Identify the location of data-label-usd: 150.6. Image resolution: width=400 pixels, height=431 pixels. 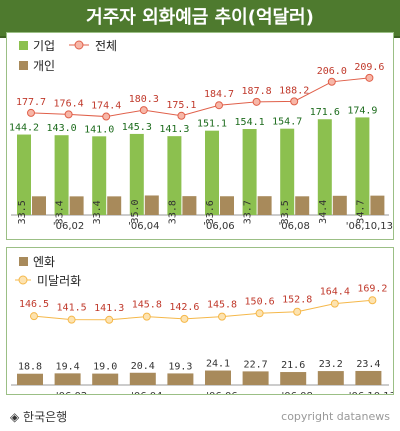
(260, 301).